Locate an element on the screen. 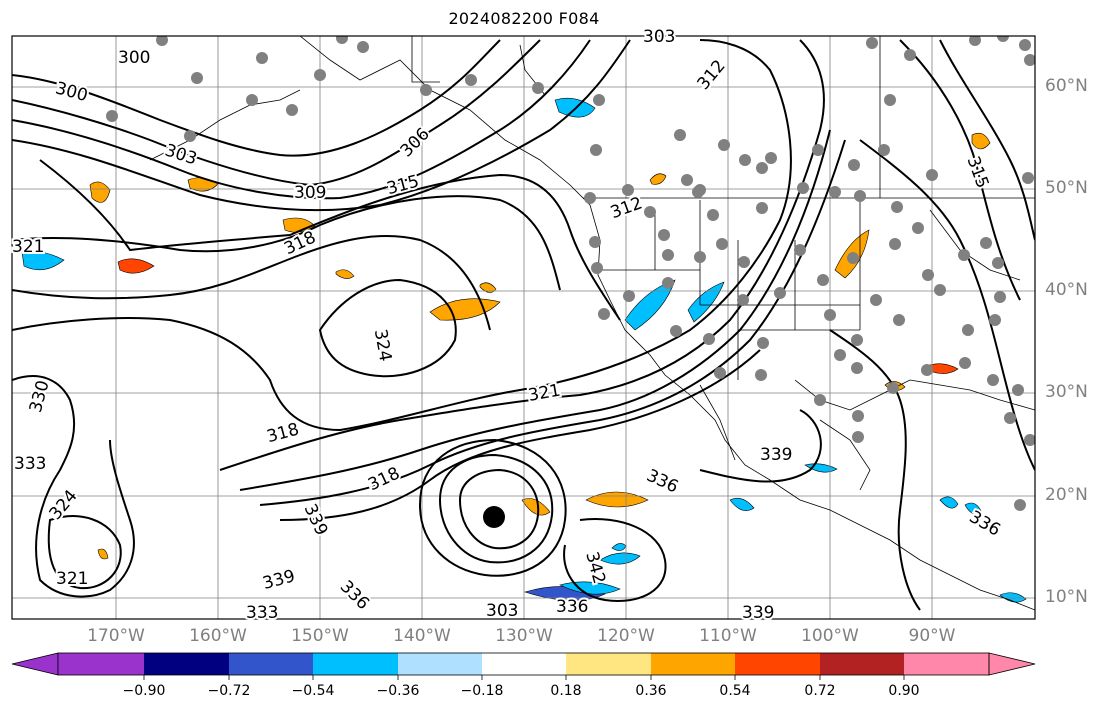  colorbar-ticks is located at coordinates (524, 677).